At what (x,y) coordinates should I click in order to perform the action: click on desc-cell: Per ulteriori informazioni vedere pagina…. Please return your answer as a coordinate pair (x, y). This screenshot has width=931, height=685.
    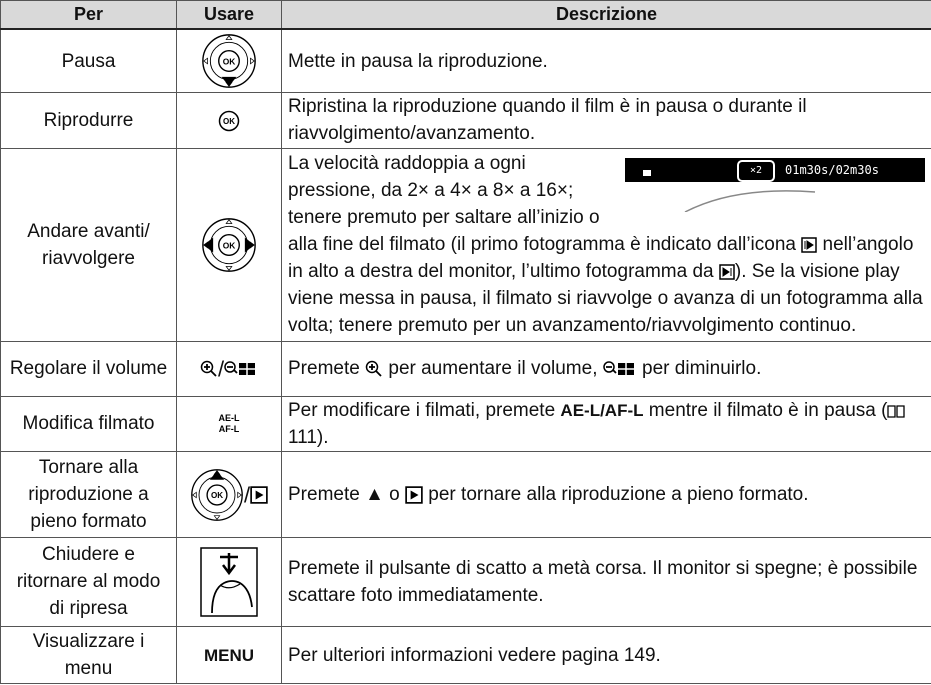
    Looking at the image, I should click on (606, 655).